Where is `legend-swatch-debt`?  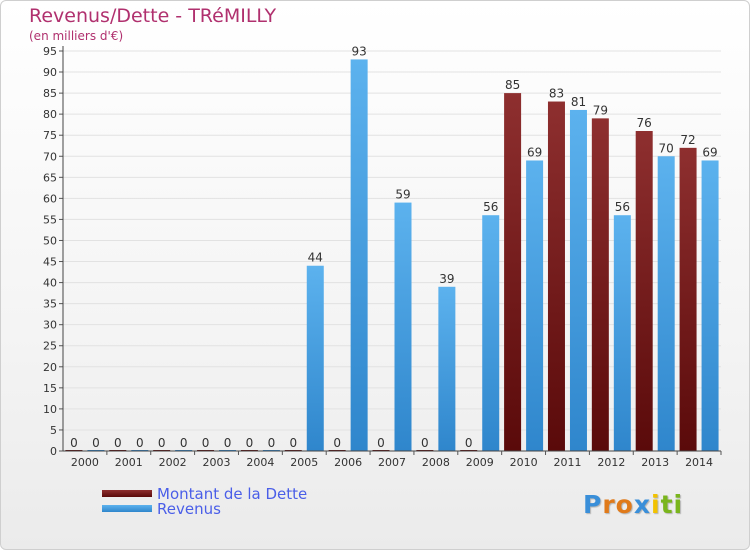 legend-swatch-debt is located at coordinates (127, 493).